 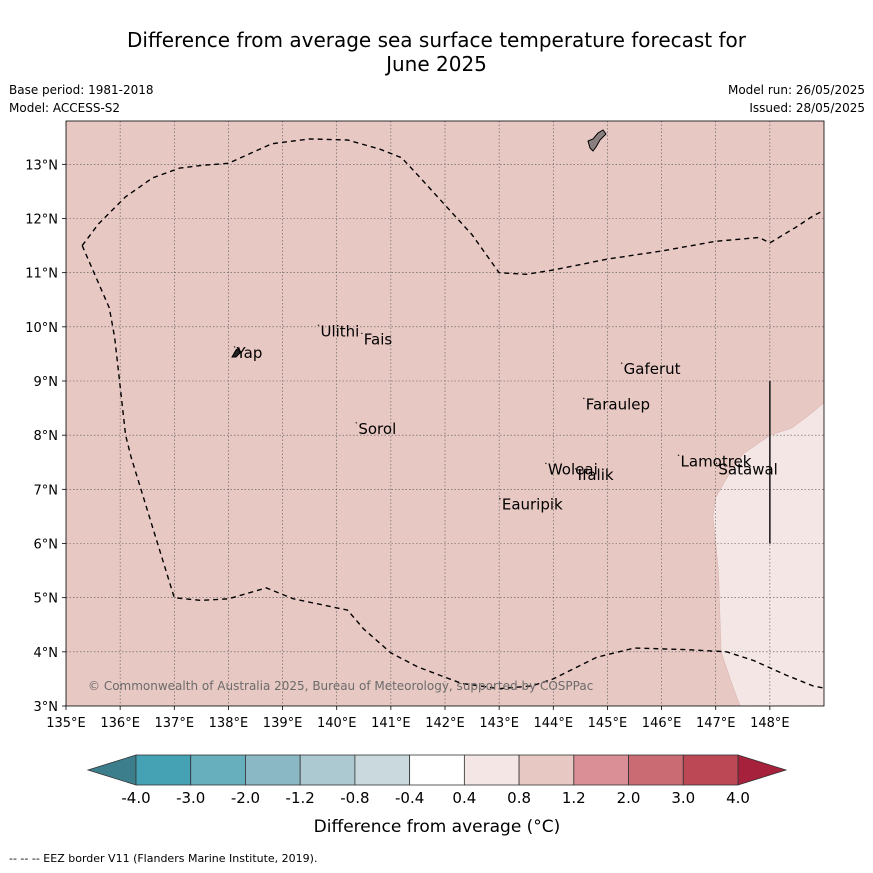 I want to click on lon-tick-label: 142°E, so click(x=445, y=723).